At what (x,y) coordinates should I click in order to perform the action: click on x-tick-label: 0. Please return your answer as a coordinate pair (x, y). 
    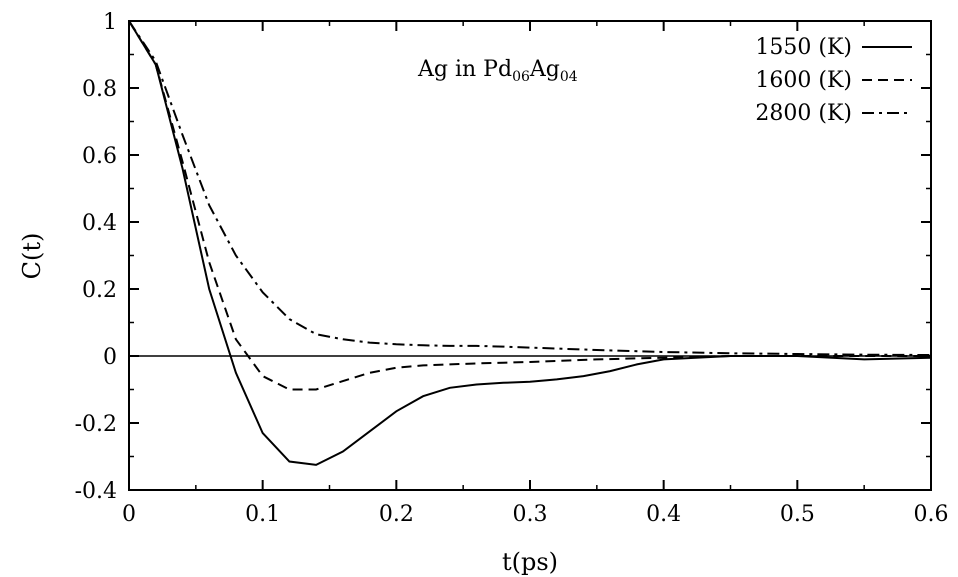
    Looking at the image, I should click on (129, 514).